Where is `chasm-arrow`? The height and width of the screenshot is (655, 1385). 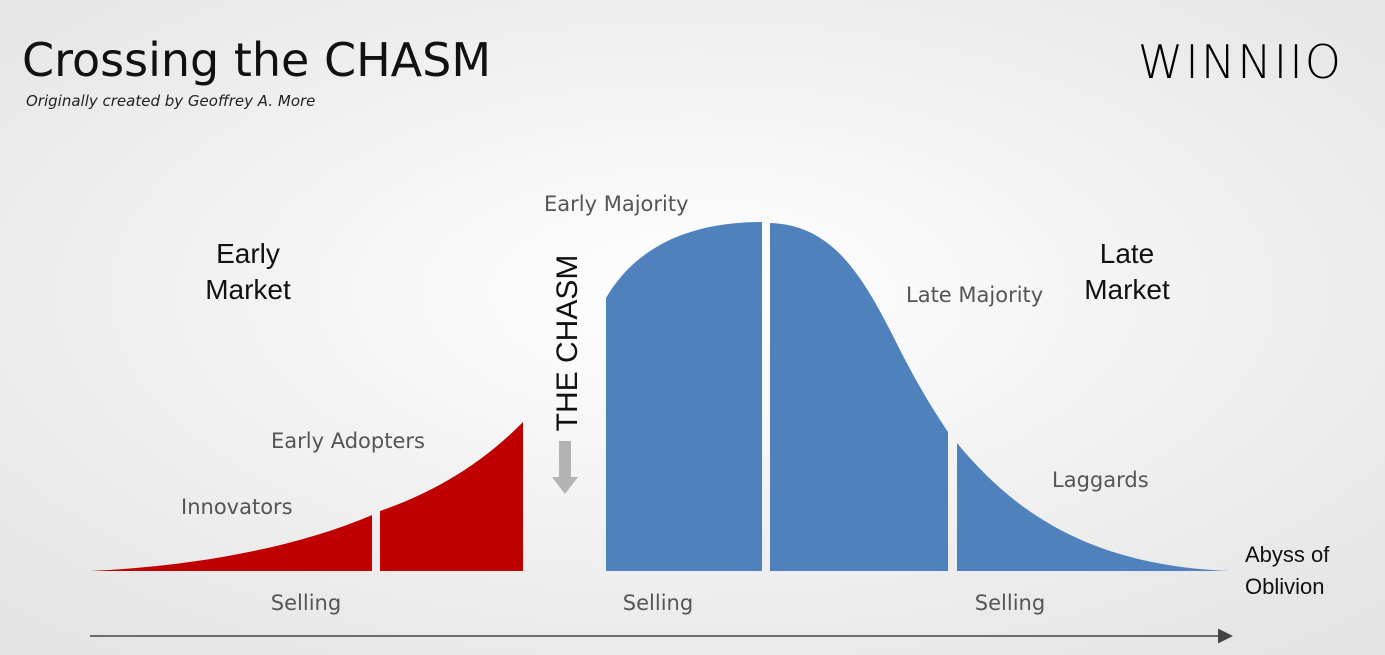 chasm-arrow is located at coordinates (565, 467).